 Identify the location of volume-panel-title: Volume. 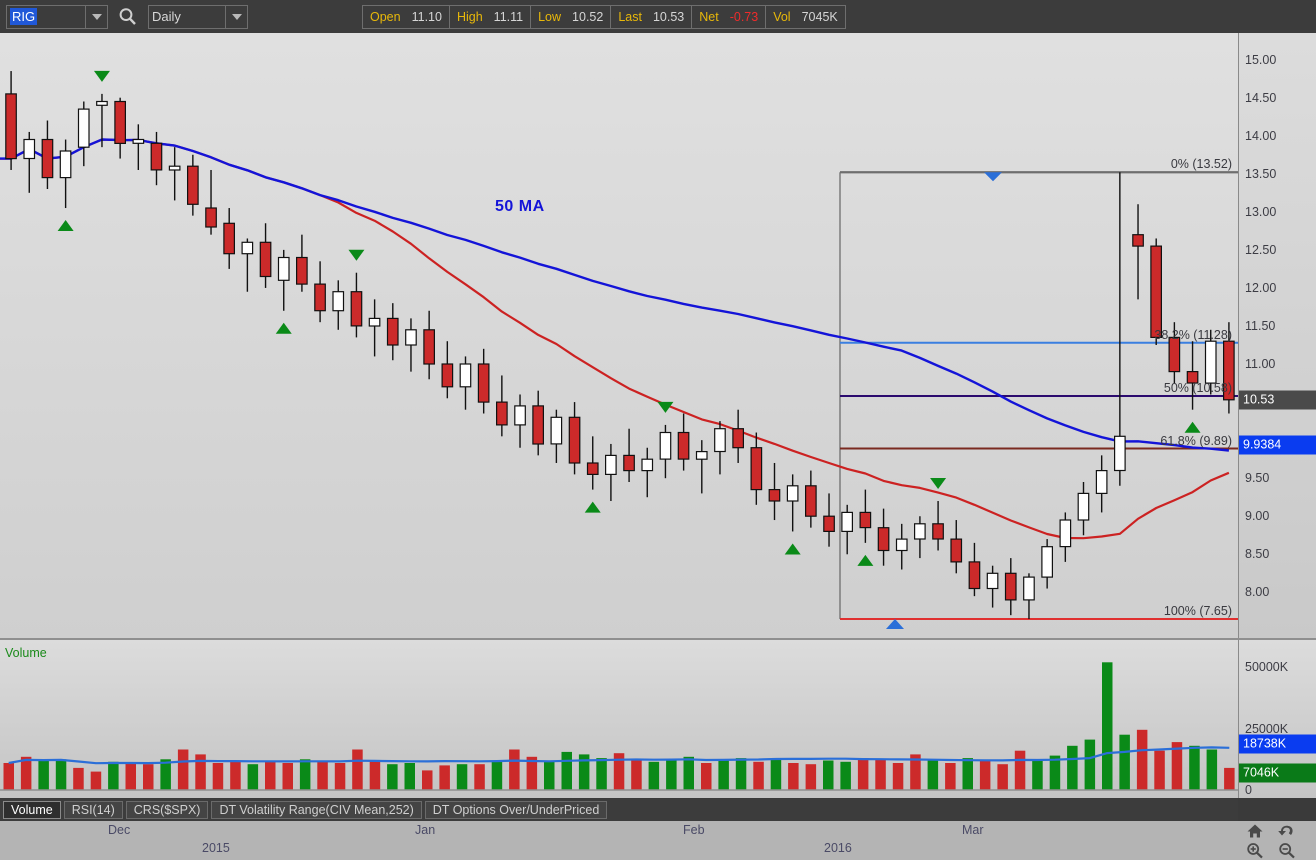
(26, 653).